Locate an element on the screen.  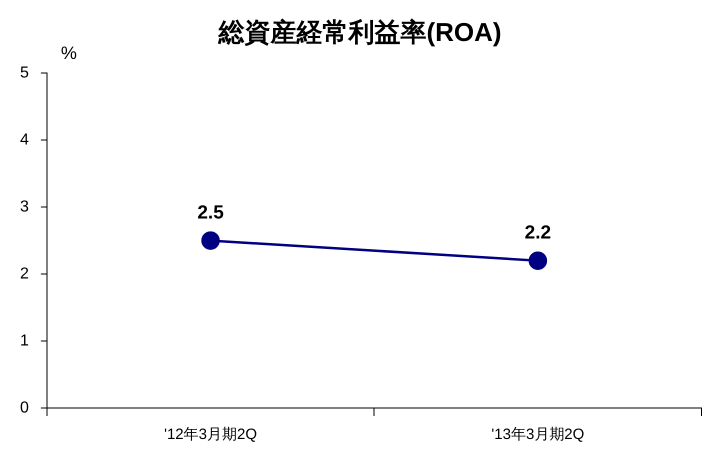
y-tick-label: 3 is located at coordinates (24, 207).